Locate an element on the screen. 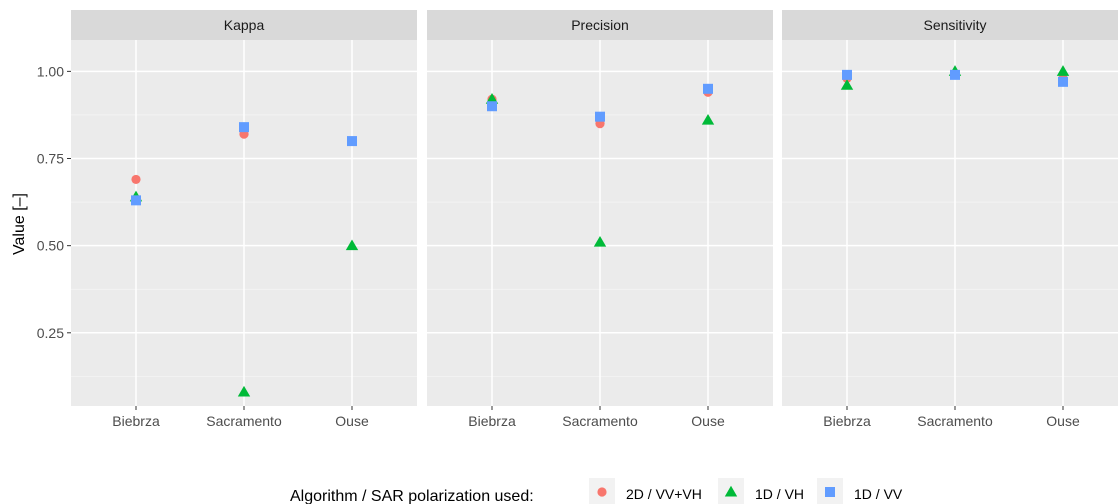  strip-label-kappa: Kappa is located at coordinates (244, 25).